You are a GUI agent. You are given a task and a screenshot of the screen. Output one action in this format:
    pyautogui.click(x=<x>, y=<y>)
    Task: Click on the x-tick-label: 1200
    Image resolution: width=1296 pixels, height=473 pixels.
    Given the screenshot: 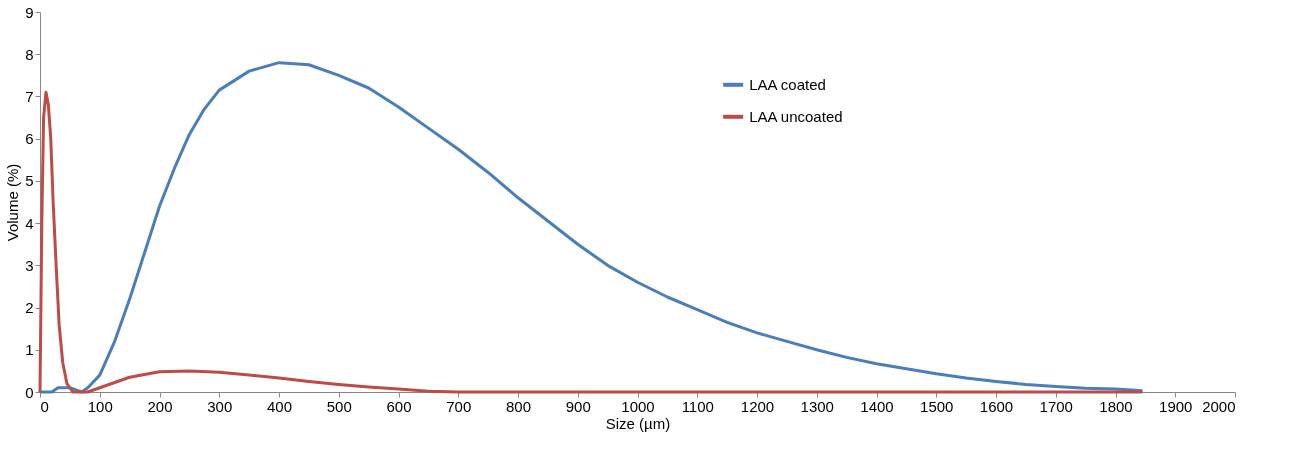 What is the action you would take?
    pyautogui.click(x=757, y=406)
    